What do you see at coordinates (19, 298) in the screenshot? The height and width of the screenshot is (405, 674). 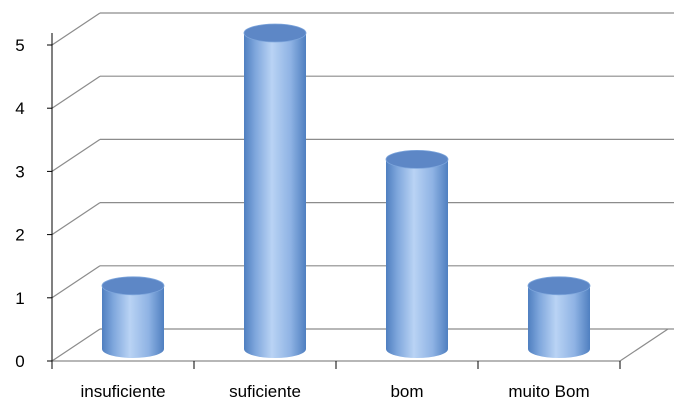 I see `y-tick-label: 1` at bounding box center [19, 298].